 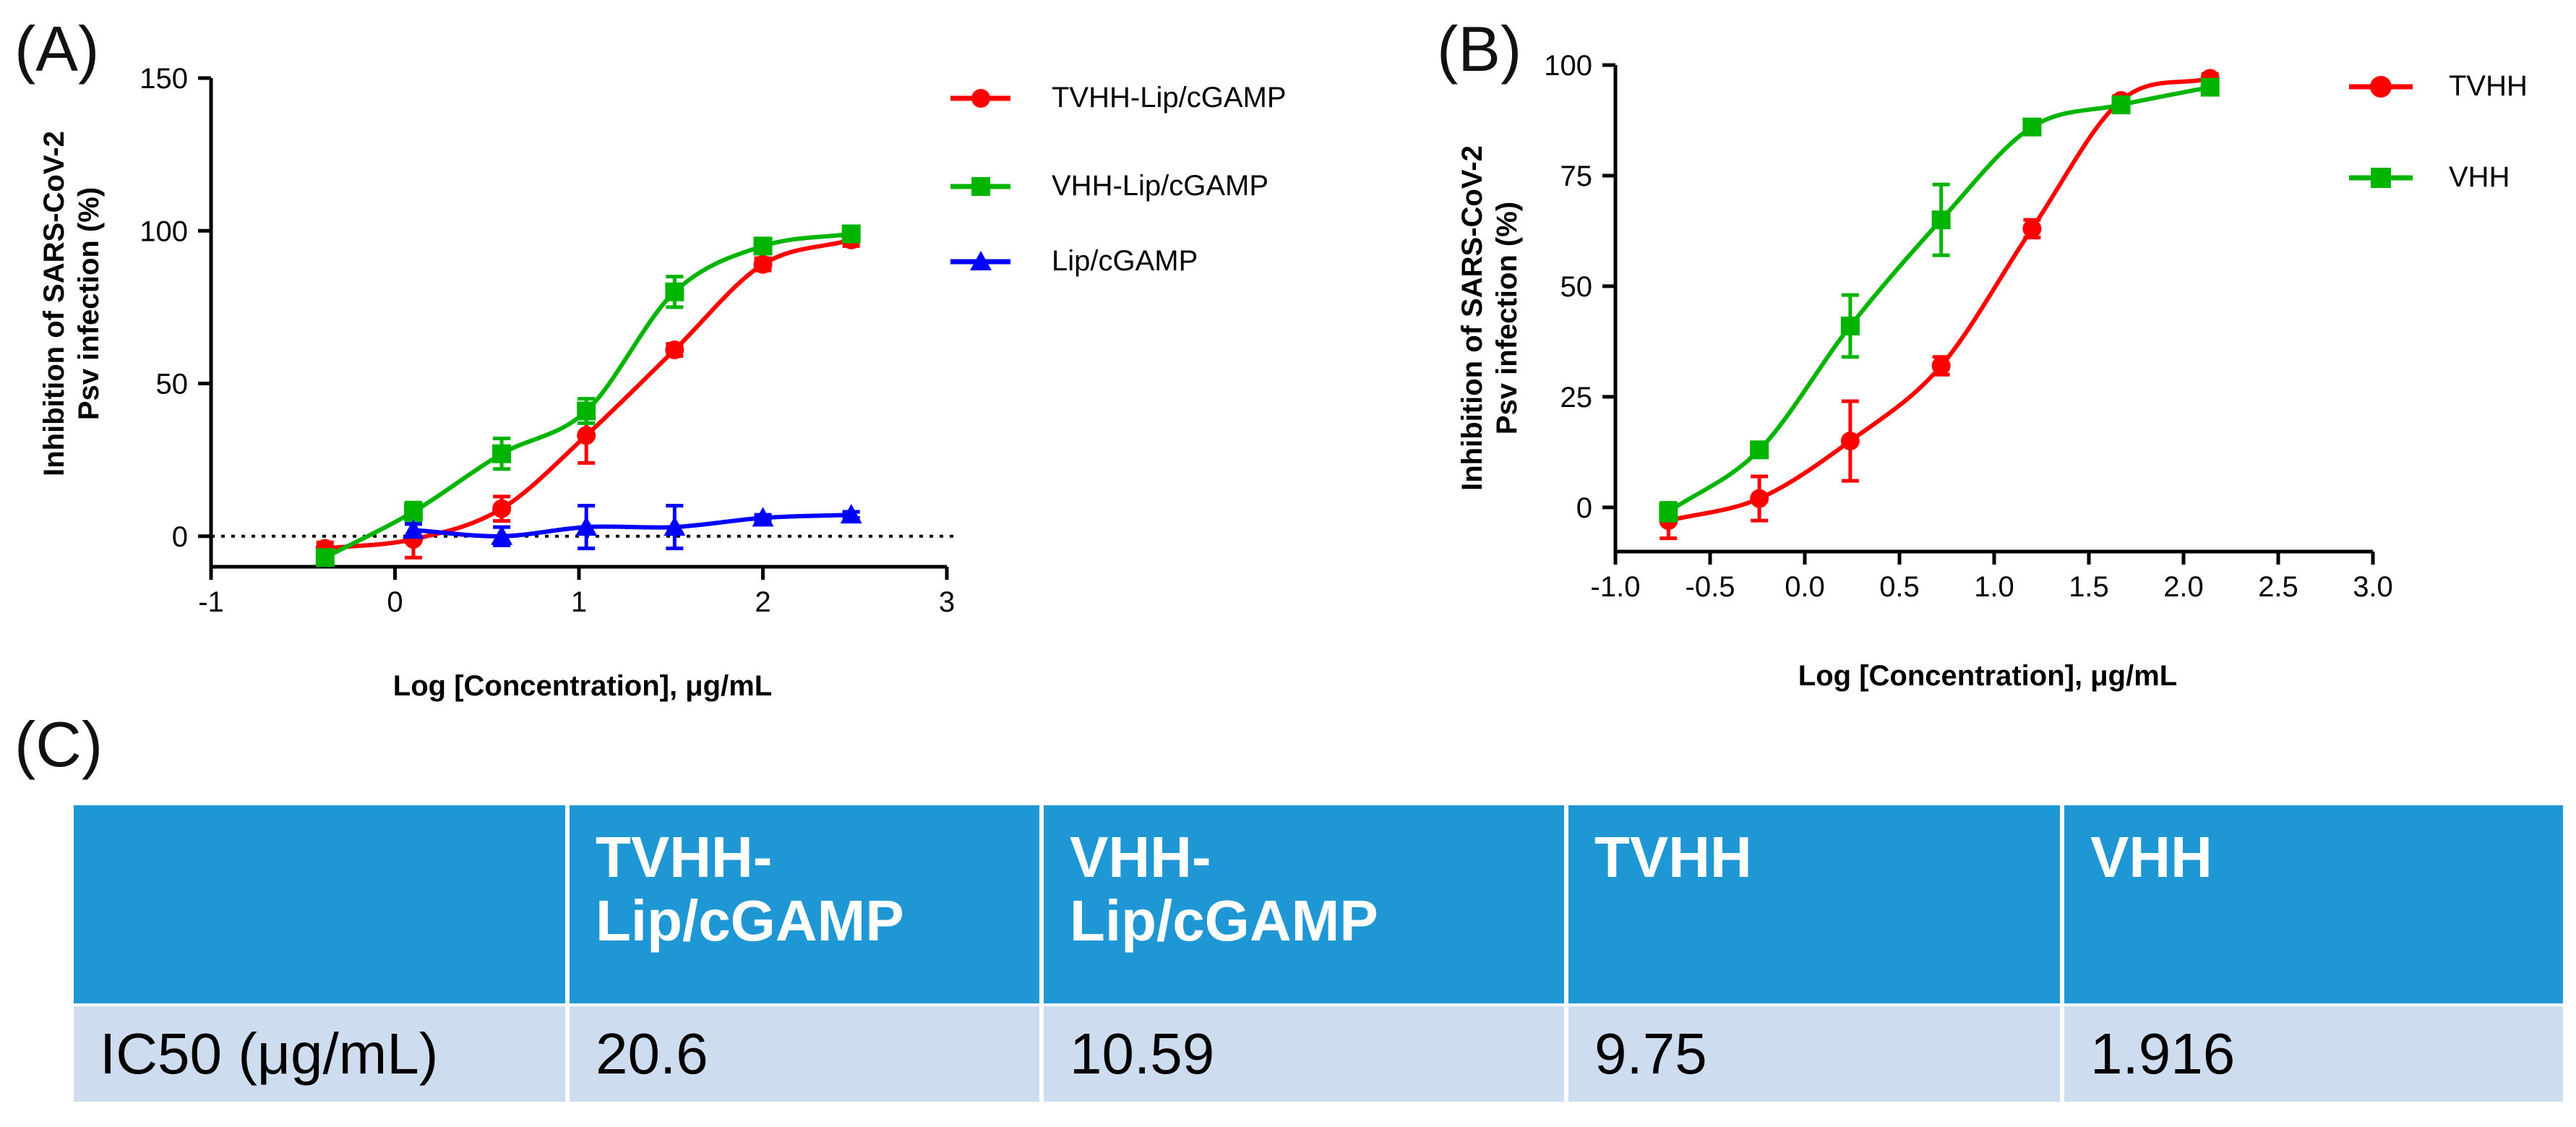 I want to click on b-point-s0-p2, so click(x=1850, y=441).